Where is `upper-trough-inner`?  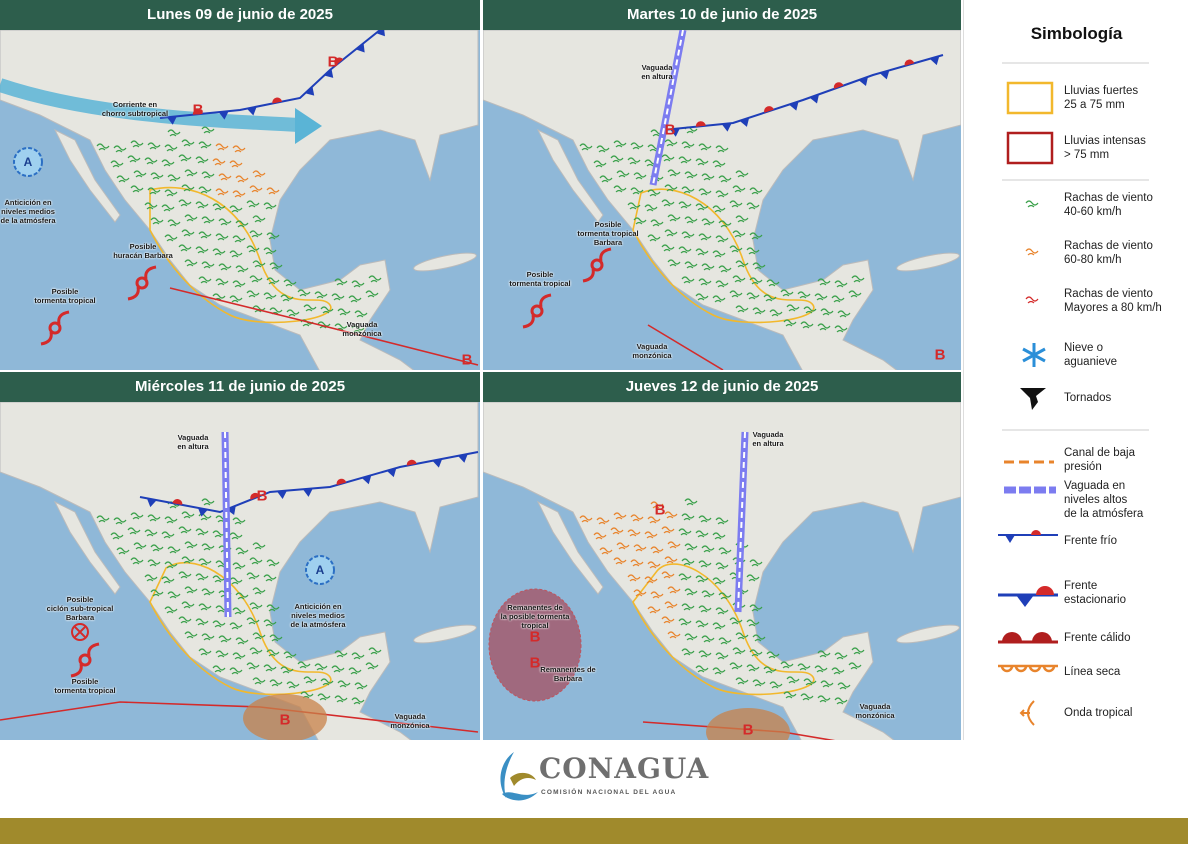 upper-trough-inner is located at coordinates (741, 522).